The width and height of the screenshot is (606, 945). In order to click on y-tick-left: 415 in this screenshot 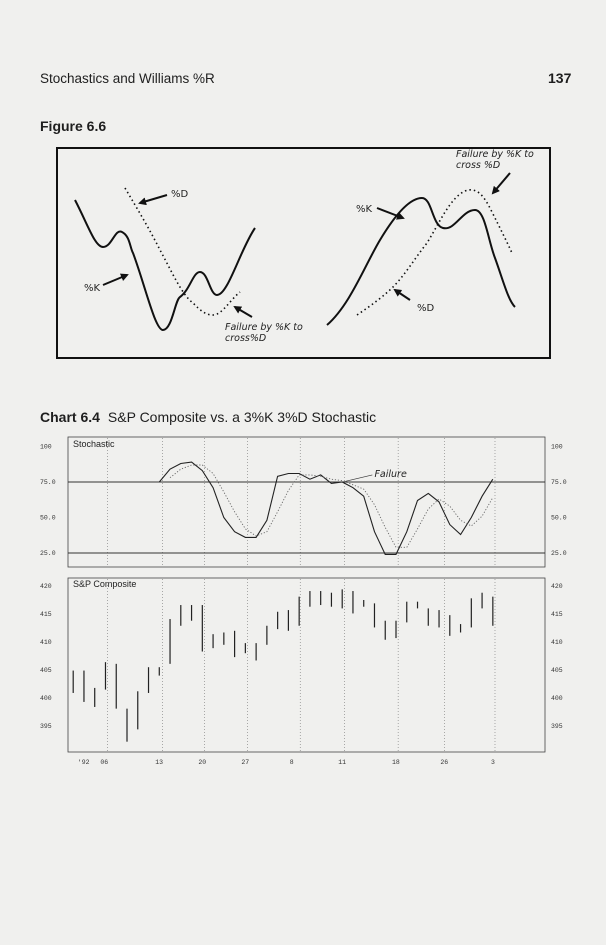, I will do `click(46, 614)`.